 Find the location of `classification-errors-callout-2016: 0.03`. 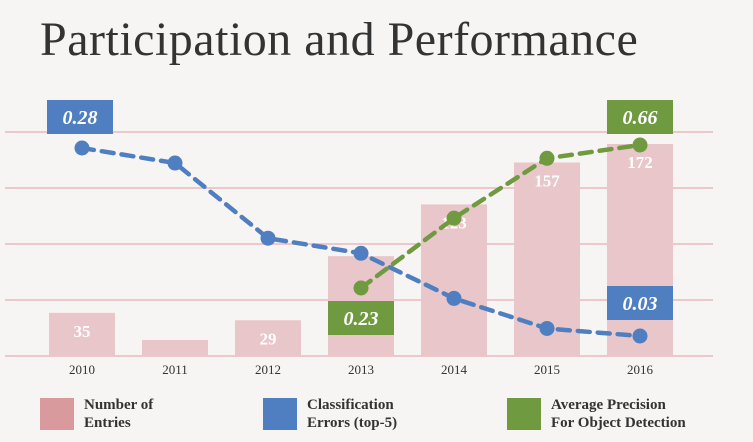

classification-errors-callout-2016: 0.03 is located at coordinates (640, 304).